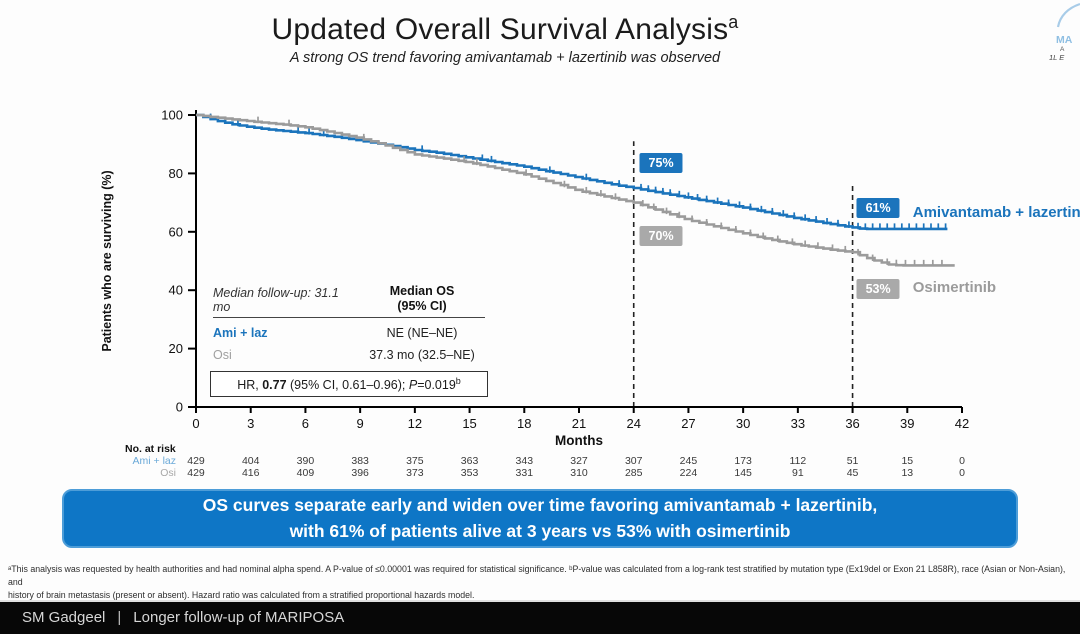 The height and width of the screenshot is (634, 1080). I want to click on y-tick-label: 0, so click(179, 407).